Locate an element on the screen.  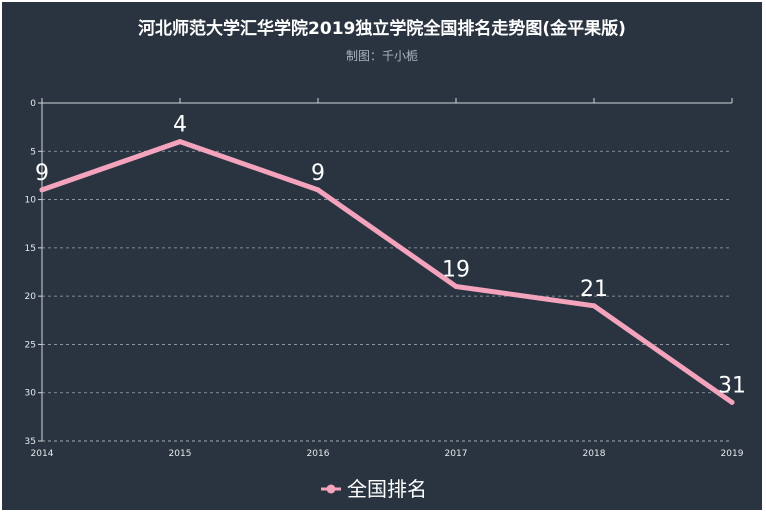
legend-dot-marker is located at coordinates (331, 489).